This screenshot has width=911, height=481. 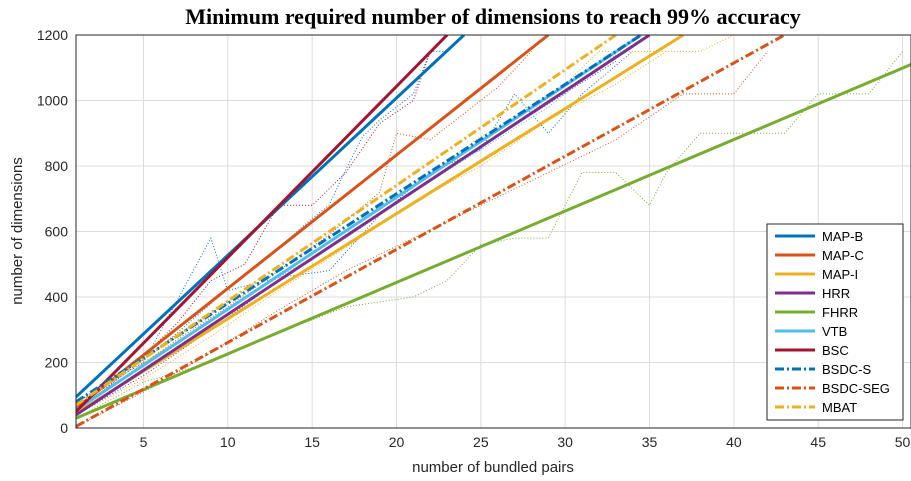 I want to click on legend-label-map-c: MAP-C, so click(x=843, y=255).